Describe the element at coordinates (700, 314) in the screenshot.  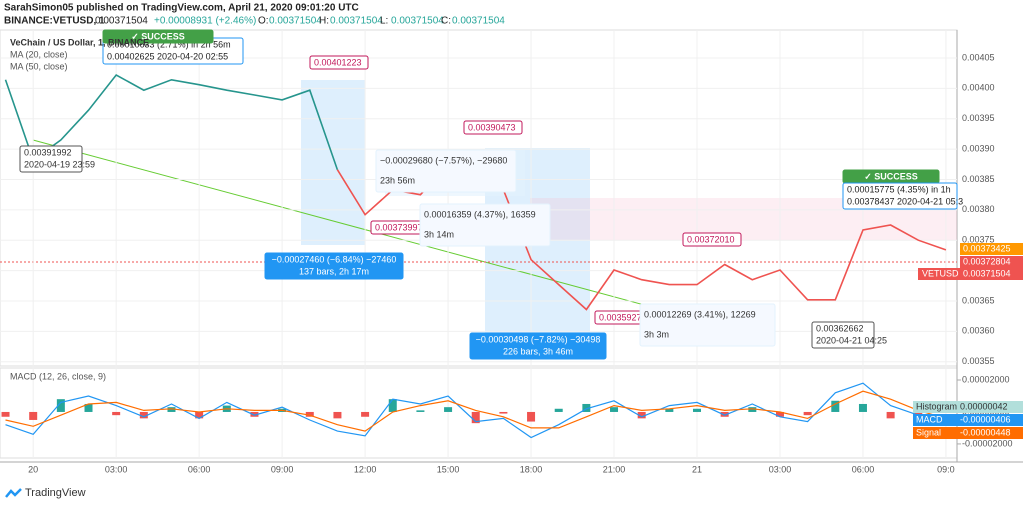
I see `annotation-text: 0.00012269 (3.41%), 12269` at that location.